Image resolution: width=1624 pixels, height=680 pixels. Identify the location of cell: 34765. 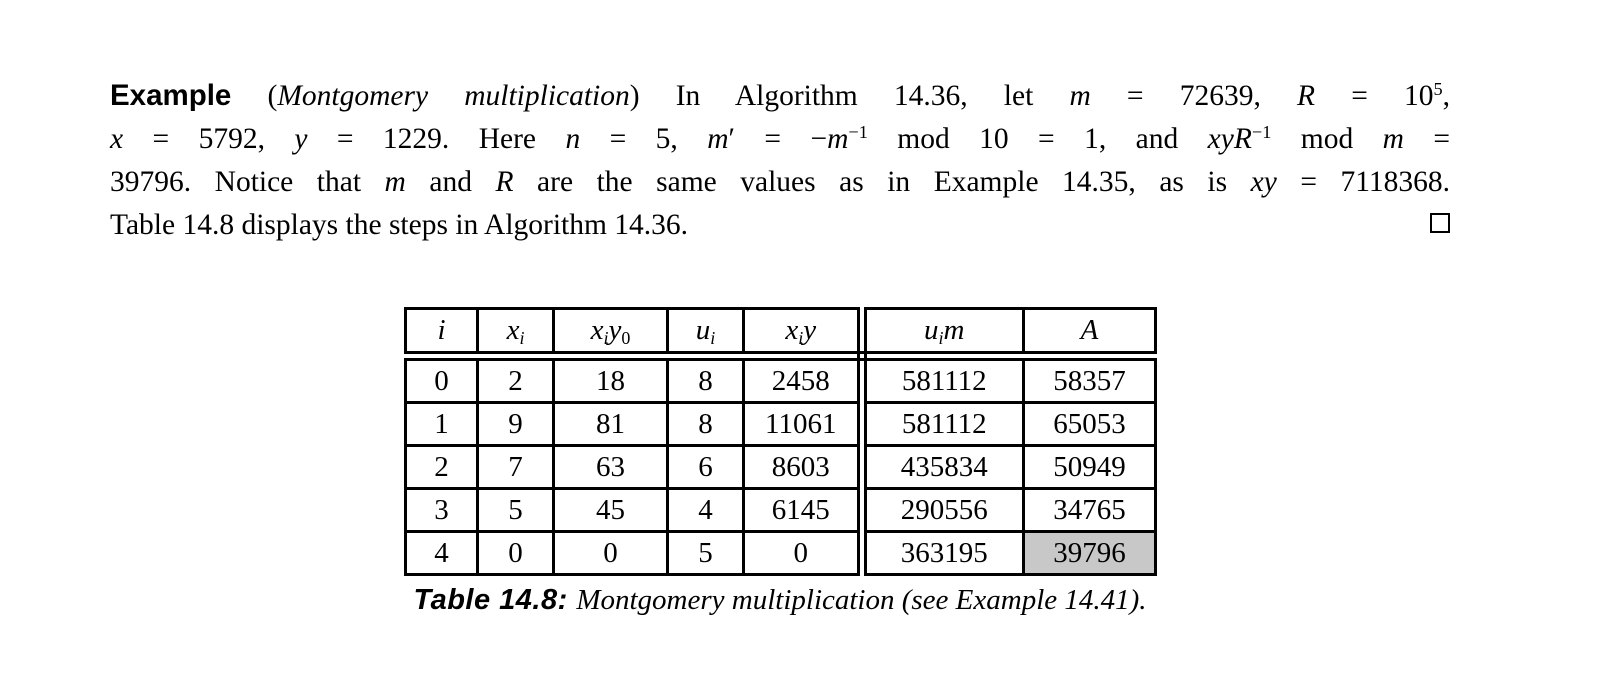
(1089, 510).